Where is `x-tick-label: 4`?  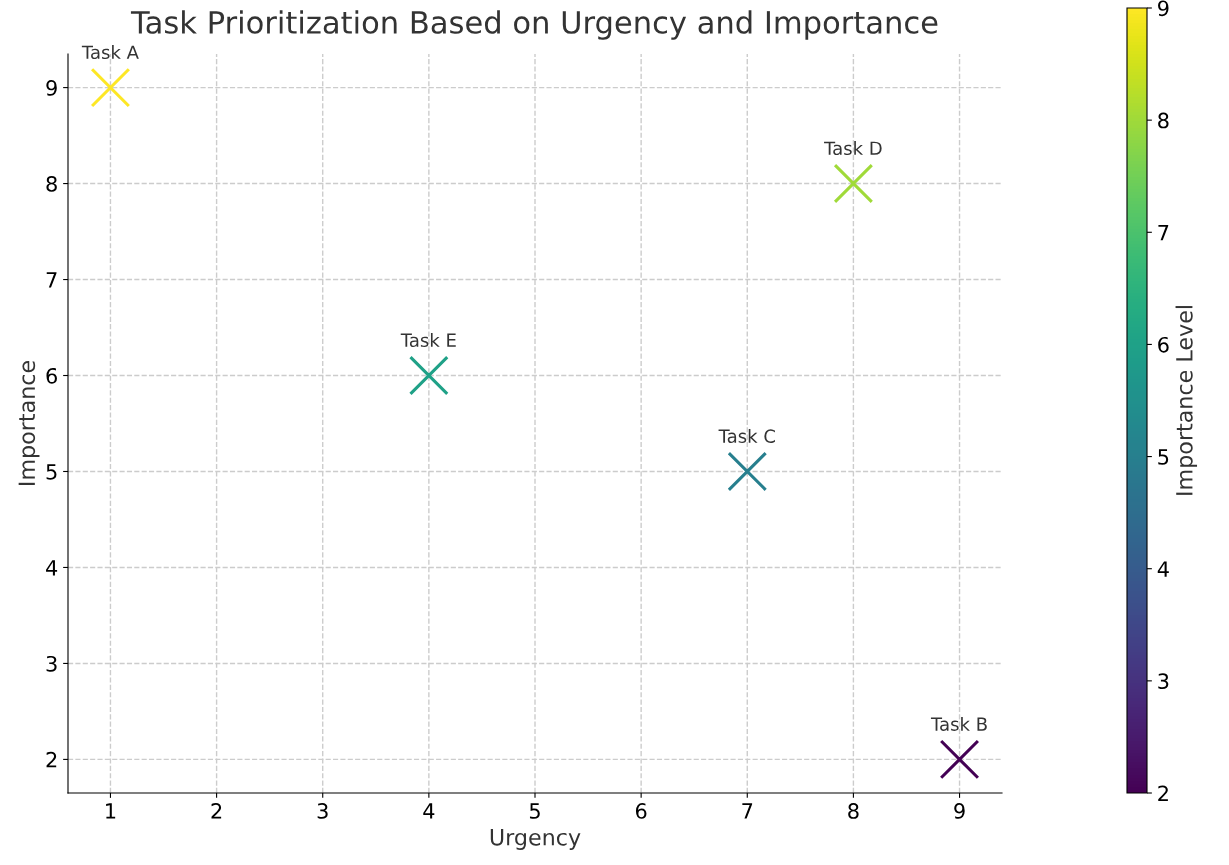
x-tick-label: 4 is located at coordinates (429, 811).